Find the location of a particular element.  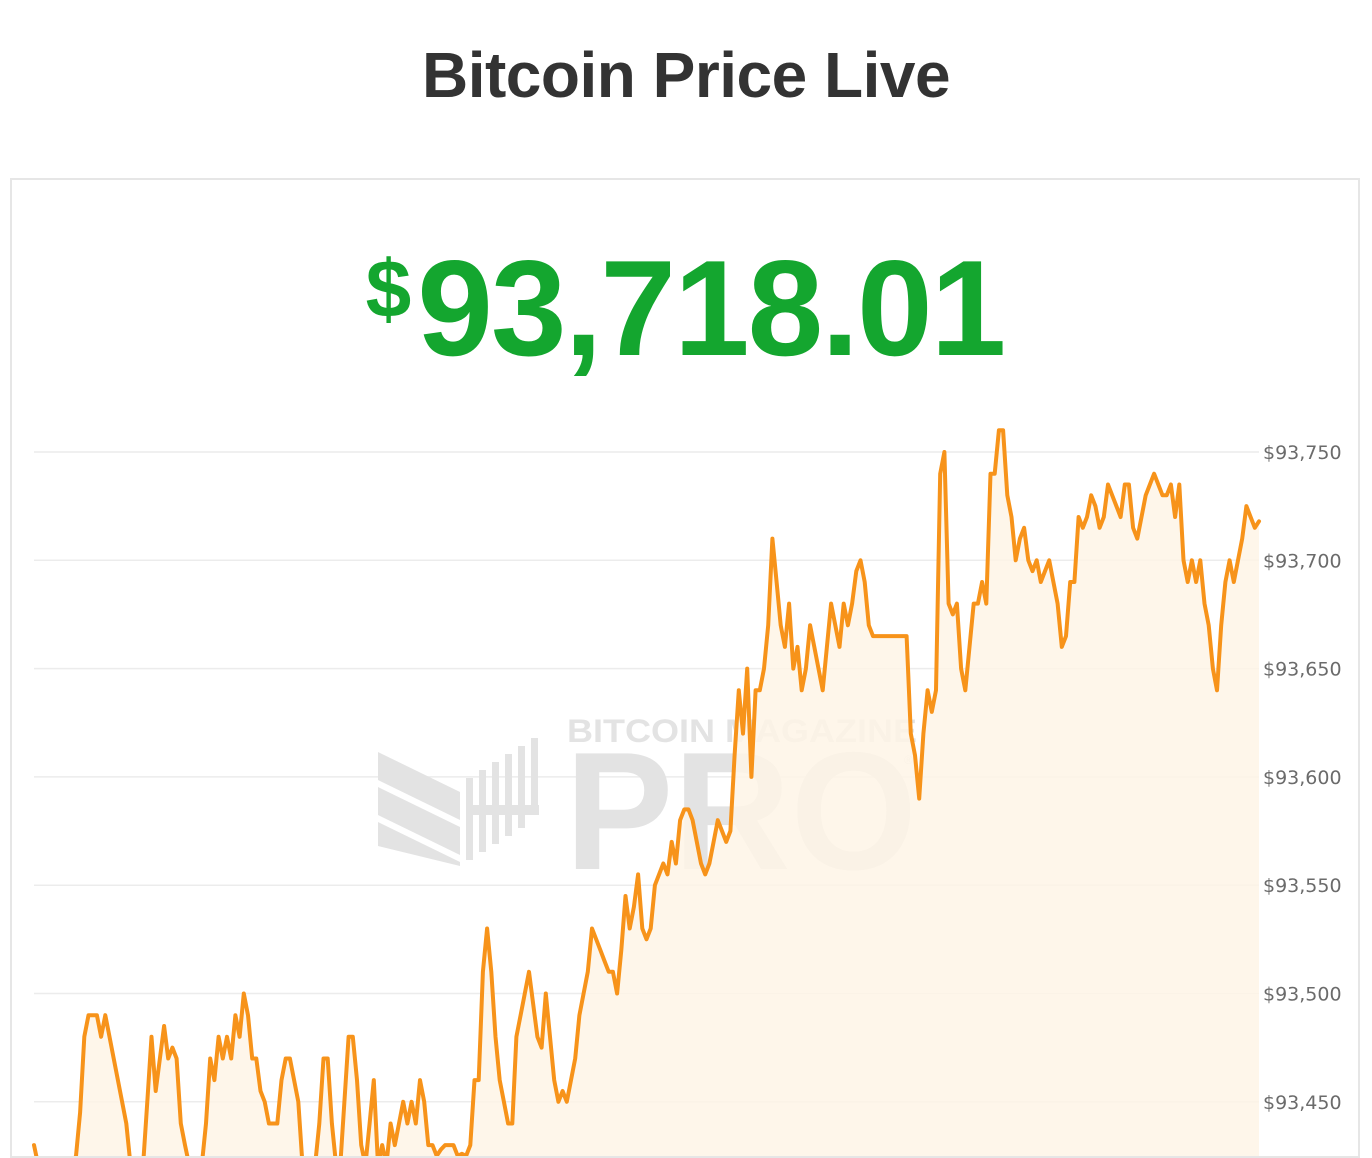

page-title: Bitcoin Price Live is located at coordinates (686, 75).